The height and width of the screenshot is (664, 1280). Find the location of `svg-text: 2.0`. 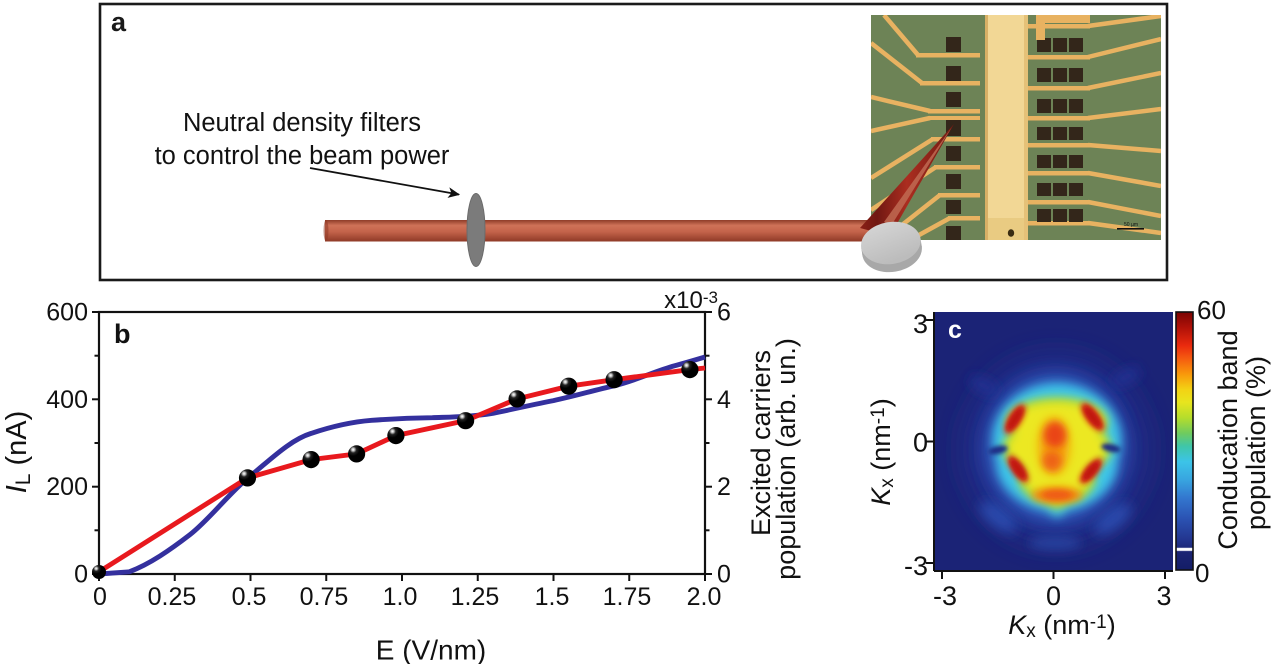

svg-text: 2.0 is located at coordinates (704, 597).